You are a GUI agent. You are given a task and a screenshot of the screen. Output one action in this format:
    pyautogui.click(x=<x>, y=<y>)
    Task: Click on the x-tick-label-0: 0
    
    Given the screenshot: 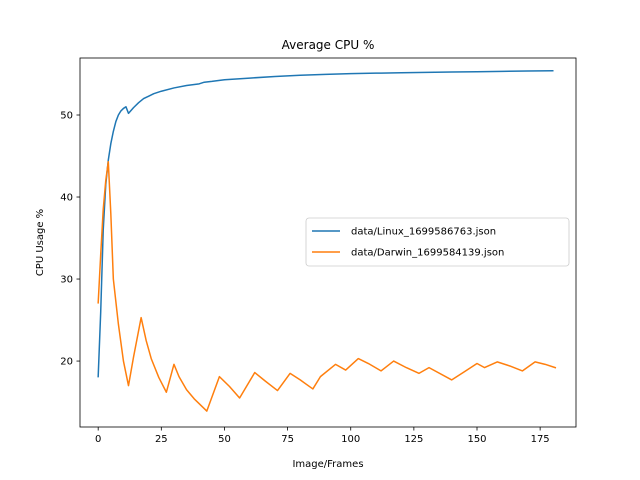 What is the action you would take?
    pyautogui.click(x=98, y=439)
    